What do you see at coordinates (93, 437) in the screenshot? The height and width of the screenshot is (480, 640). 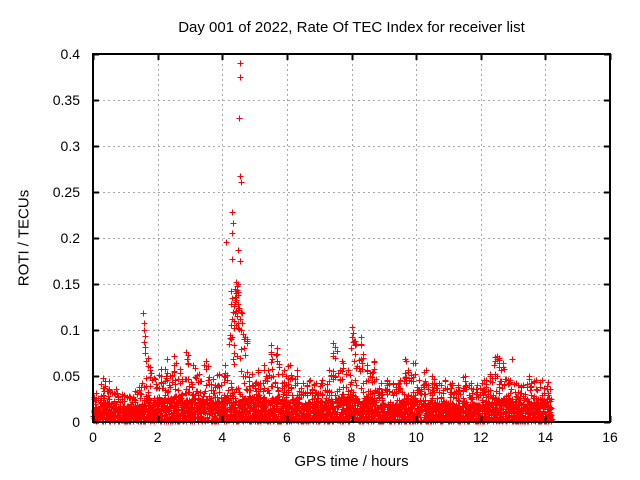 I see `x-tick-label: 0` at bounding box center [93, 437].